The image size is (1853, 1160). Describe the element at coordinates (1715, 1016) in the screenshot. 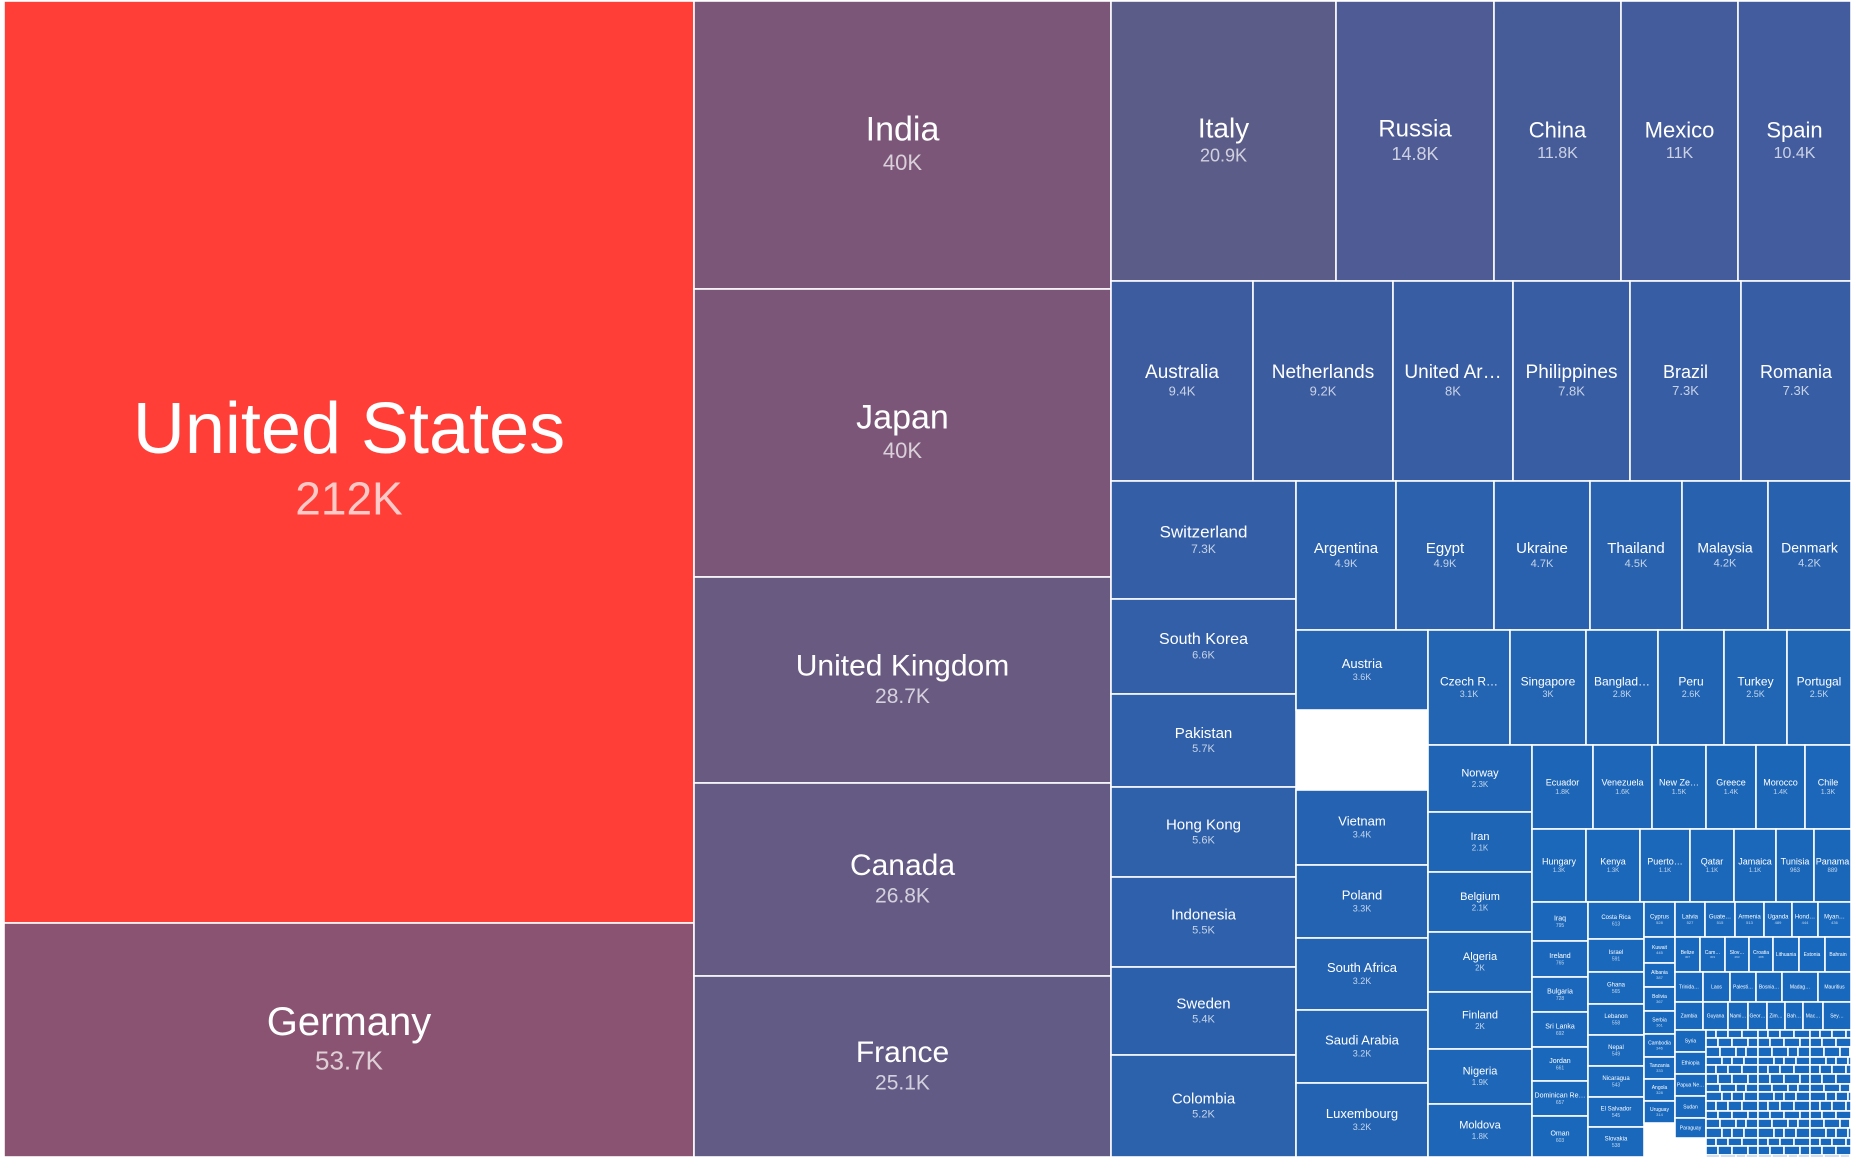

I see `treemap-cell-guyana: Guyana` at that location.